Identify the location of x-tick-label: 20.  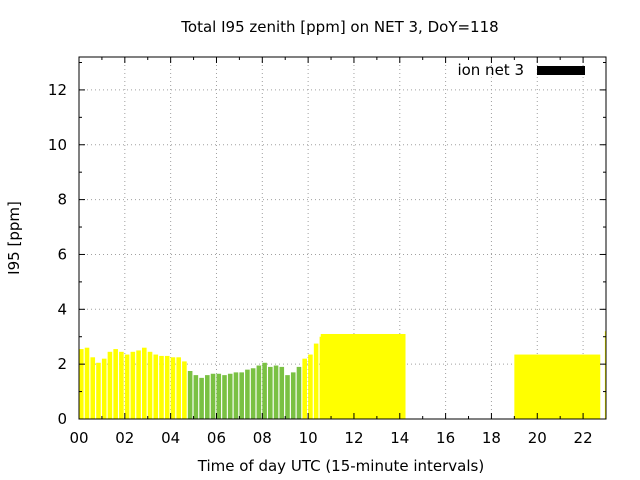
(537, 438).